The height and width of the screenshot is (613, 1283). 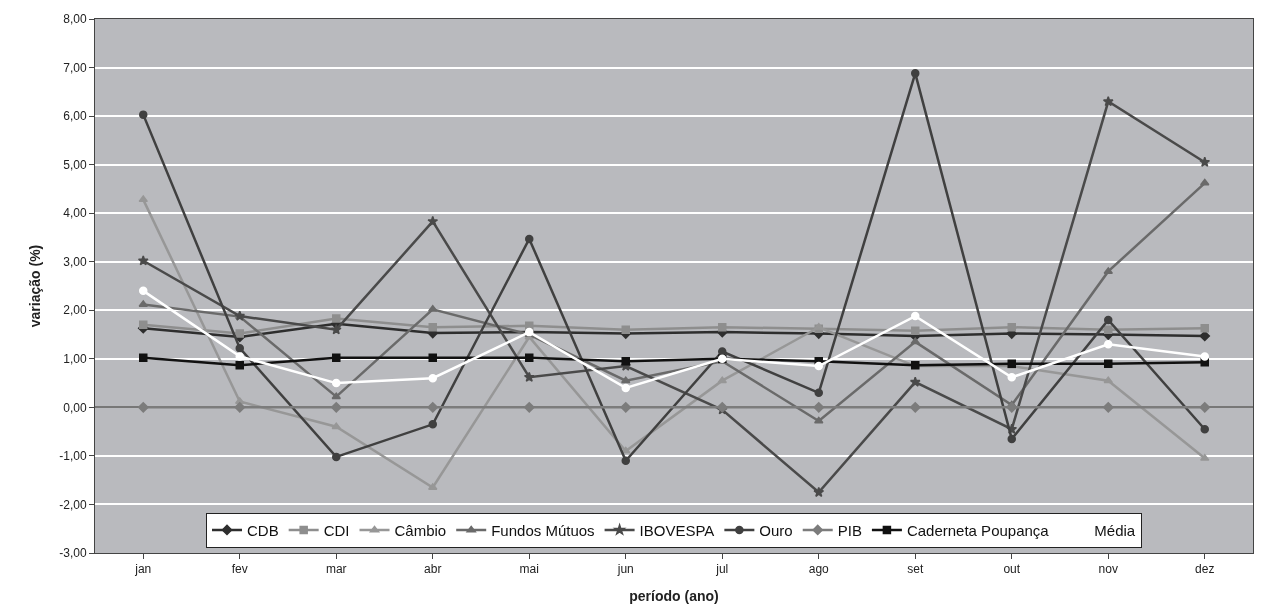 What do you see at coordinates (543, 530) in the screenshot?
I see `legend-label: Fundos Mútuos` at bounding box center [543, 530].